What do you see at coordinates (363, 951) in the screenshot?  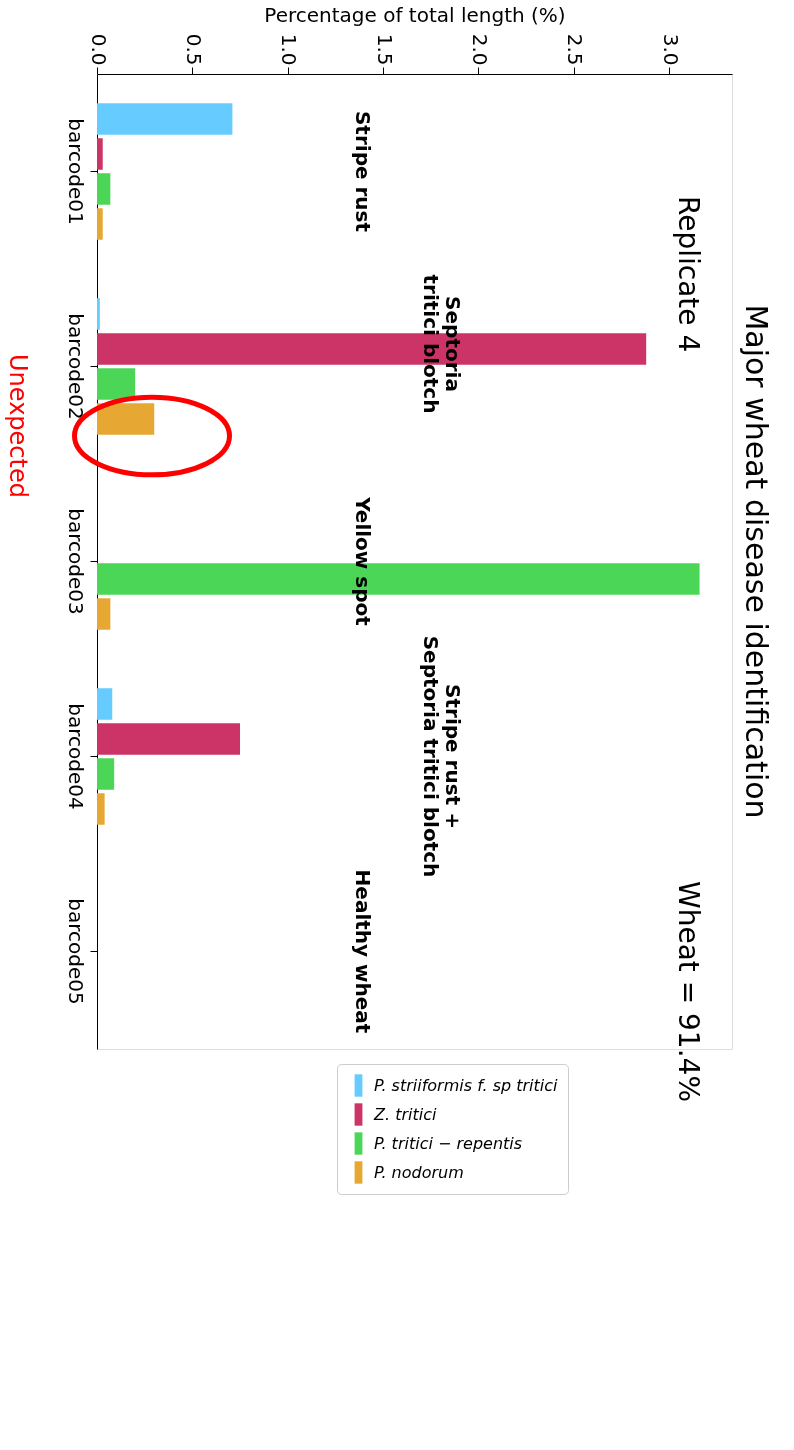 I see `annotation: Healthy wheat` at bounding box center [363, 951].